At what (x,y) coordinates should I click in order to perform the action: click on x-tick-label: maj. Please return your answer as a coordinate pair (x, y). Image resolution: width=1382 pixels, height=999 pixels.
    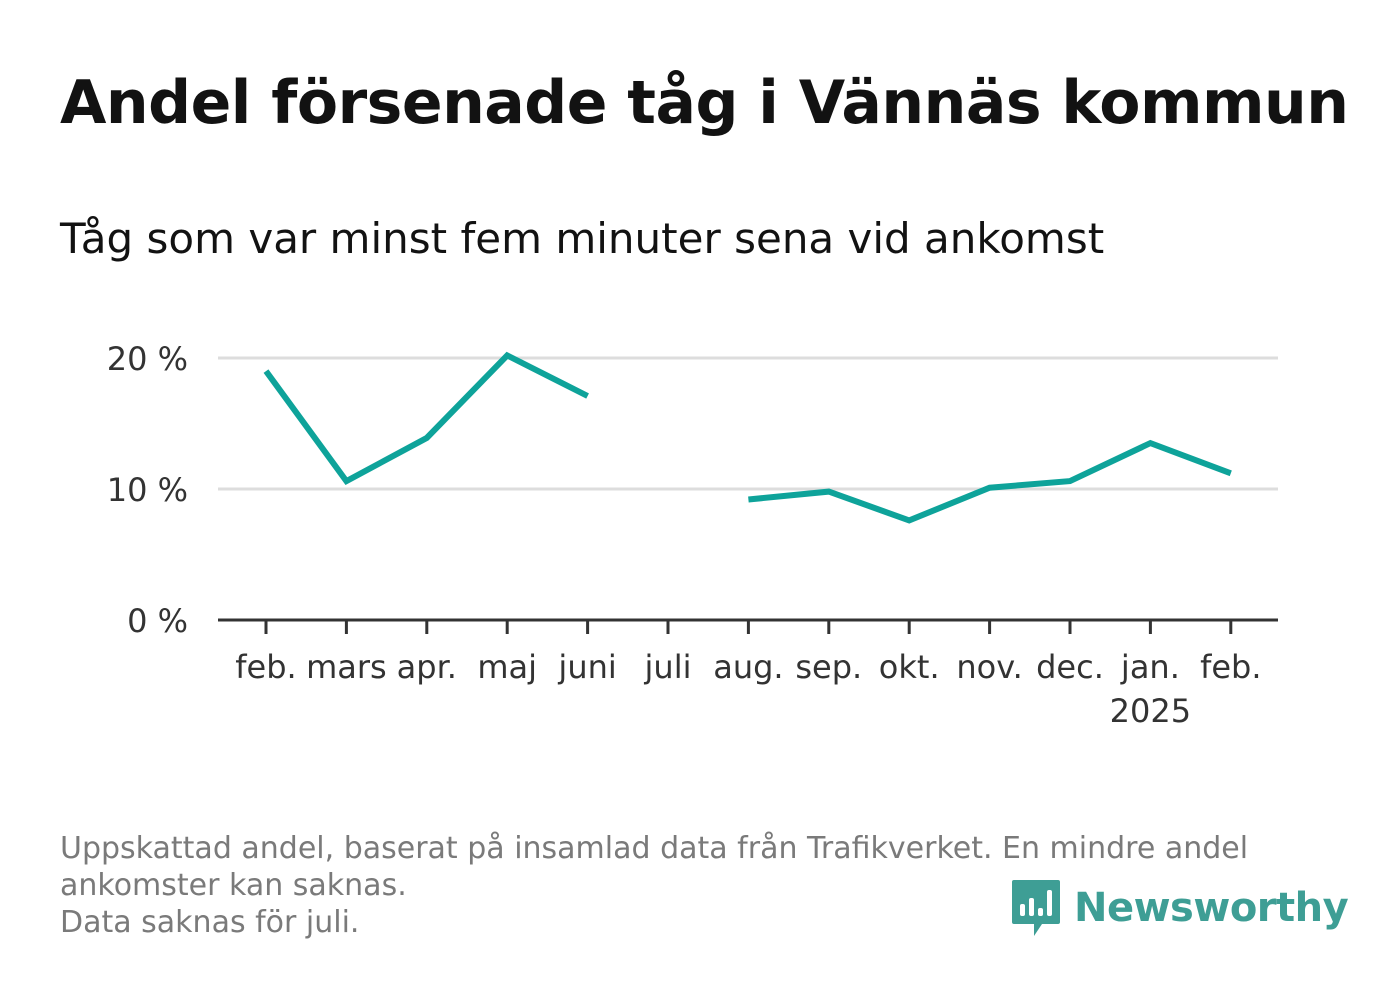
    Looking at the image, I should click on (507, 667).